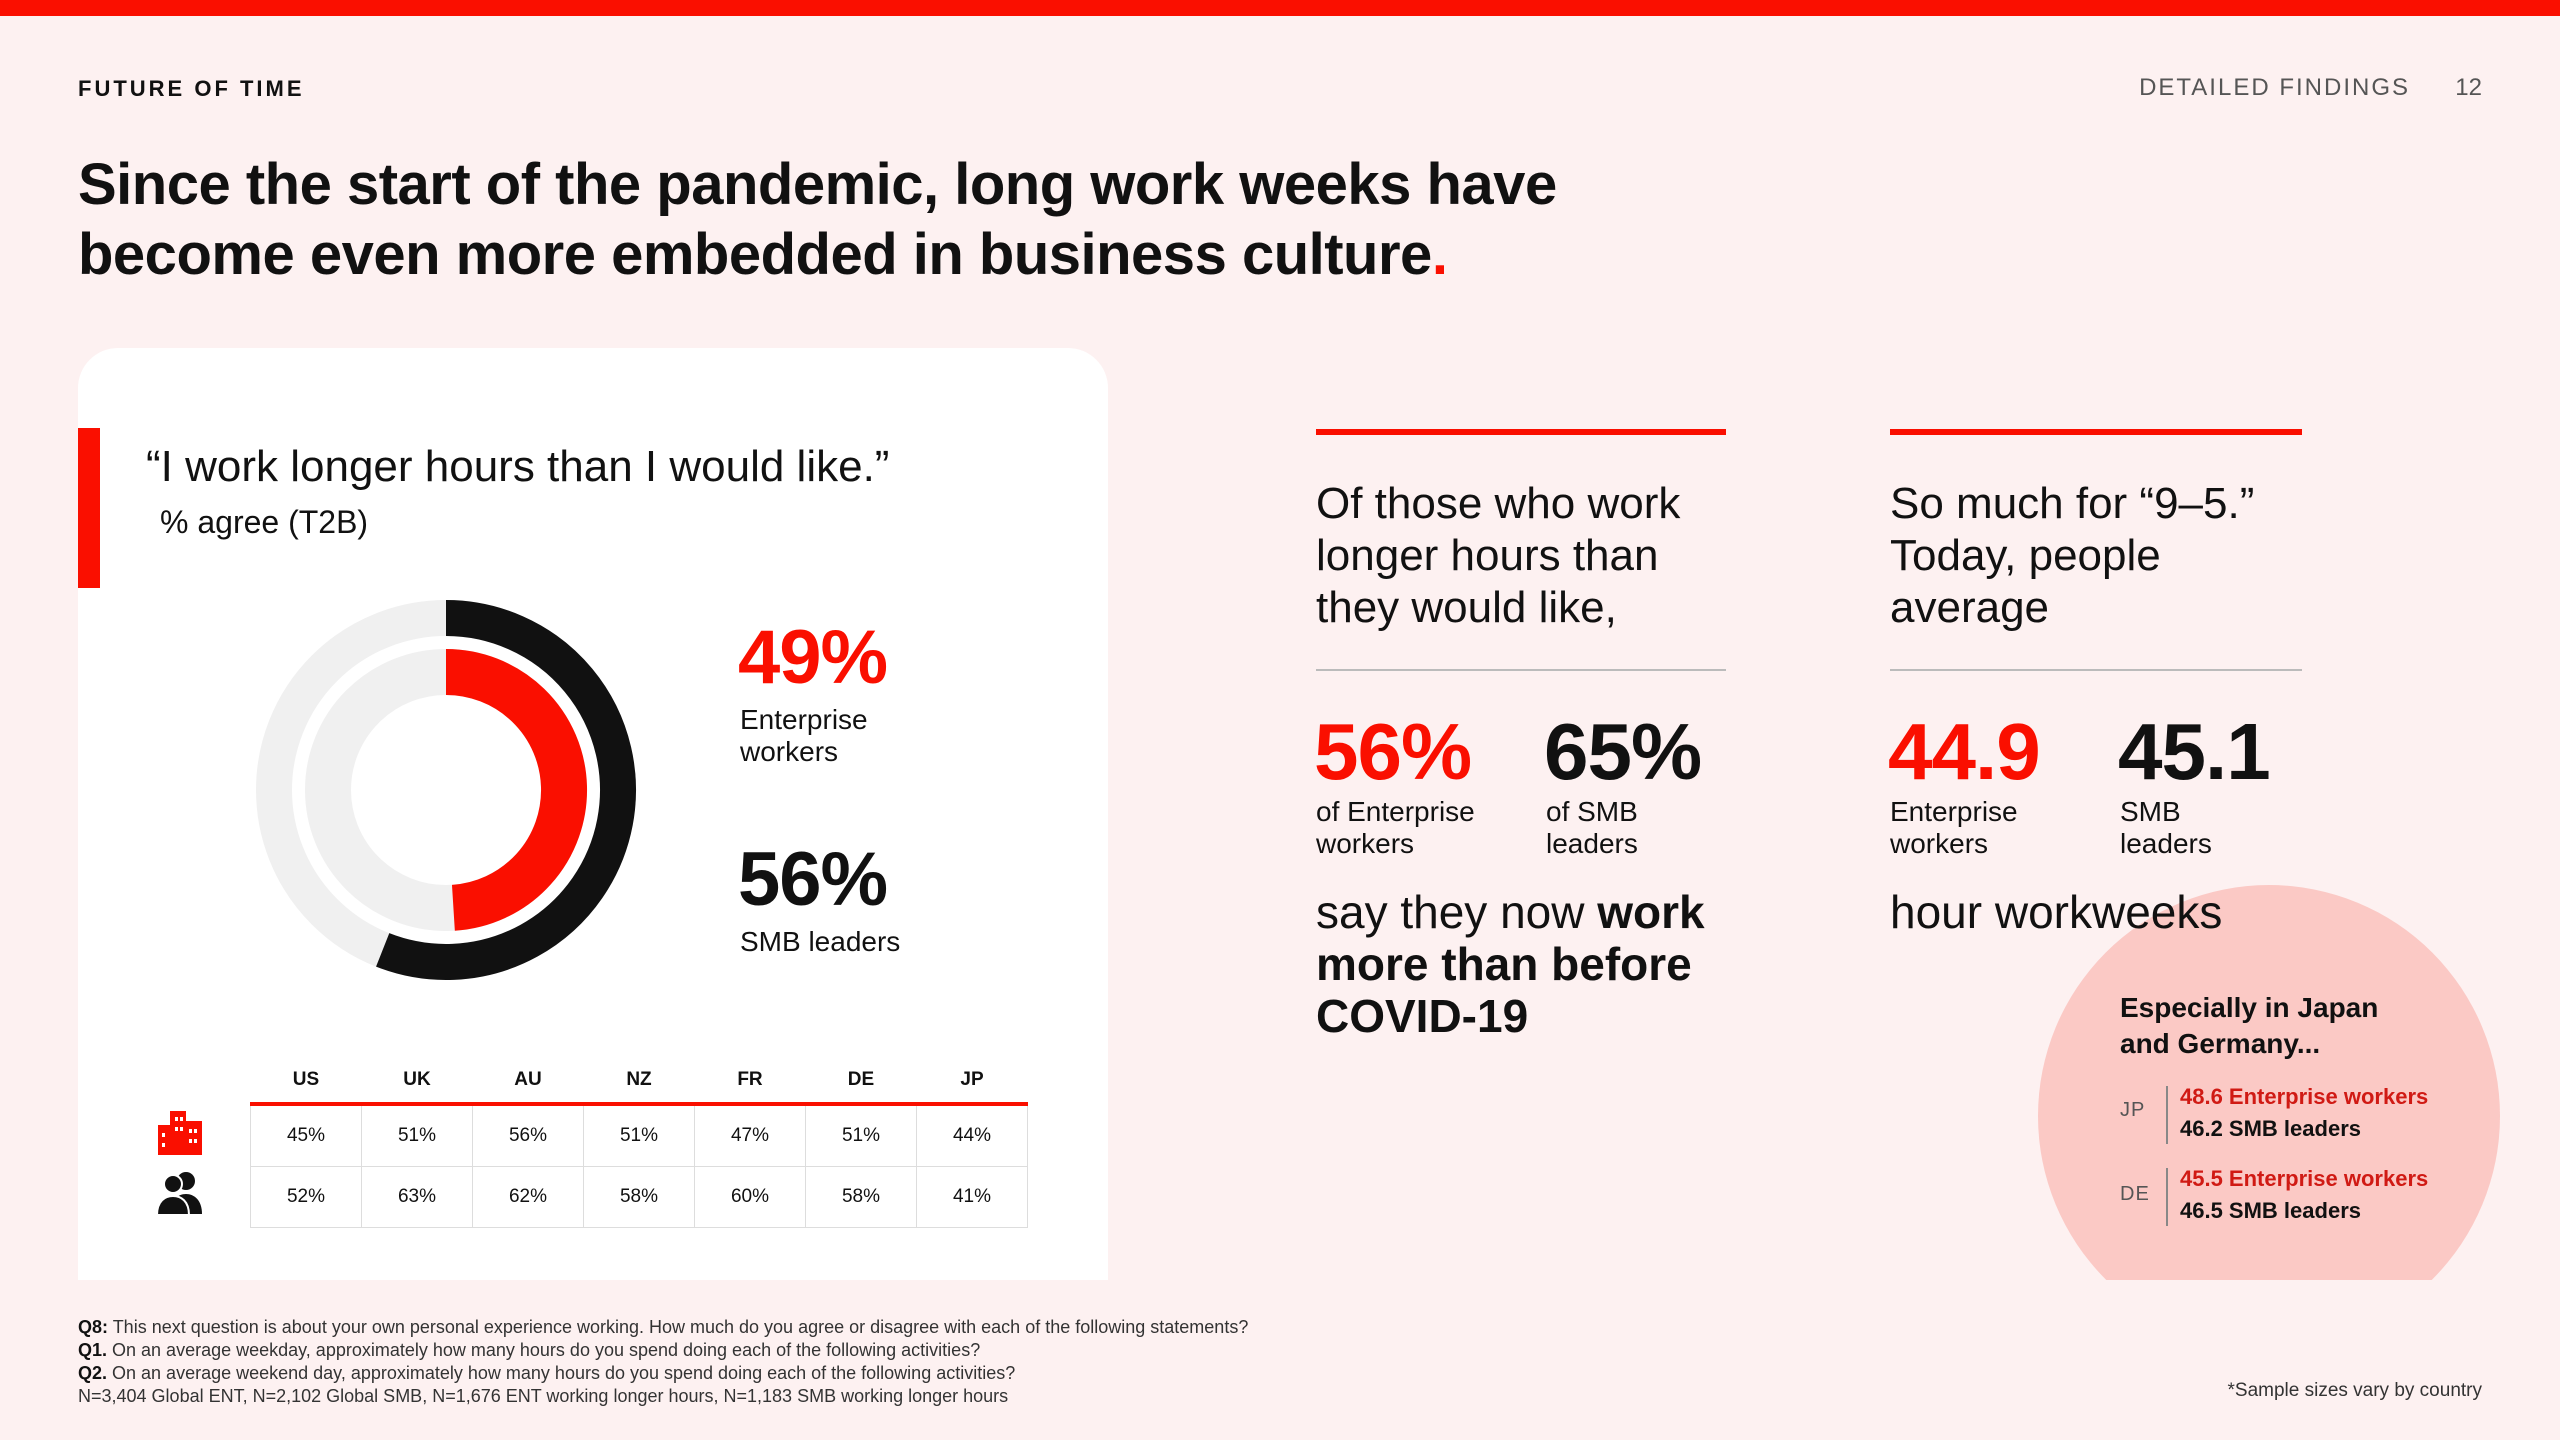 The image size is (2560, 1440). What do you see at coordinates (2096, 432) in the screenshot?
I see `right-red-rule` at bounding box center [2096, 432].